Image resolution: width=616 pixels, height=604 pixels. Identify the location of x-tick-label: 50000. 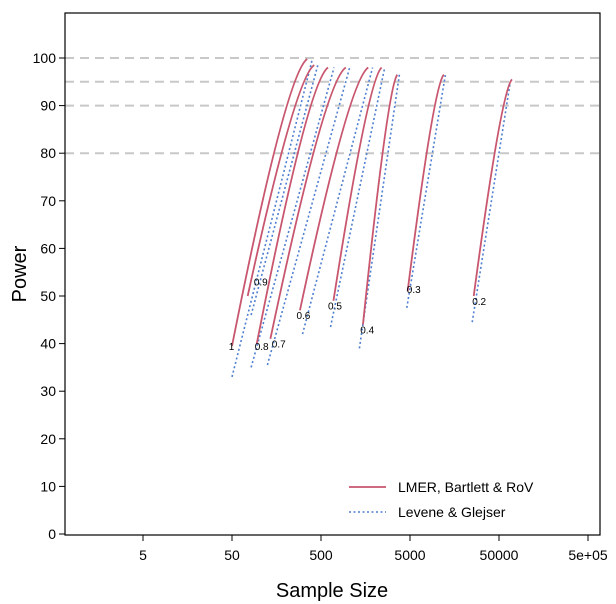
(499, 555).